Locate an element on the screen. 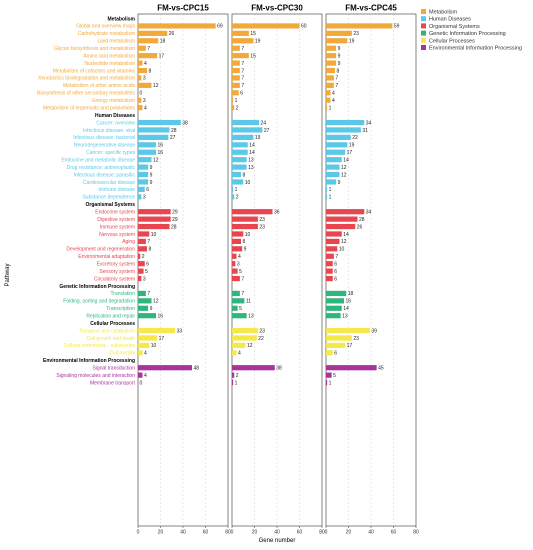 The width and height of the screenshot is (533, 550). x-tick-label: 40 is located at coordinates (277, 533).